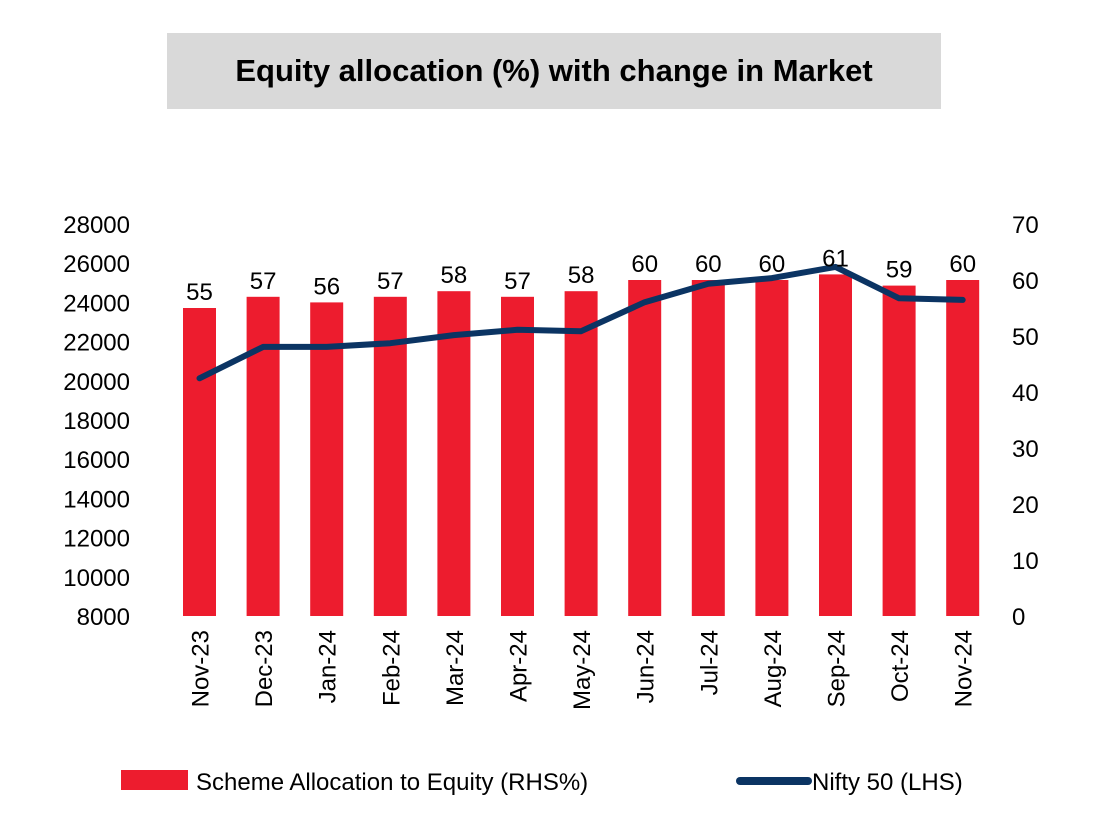 Image resolution: width=1104 pixels, height=821 pixels. What do you see at coordinates (96, 578) in the screenshot?
I see `y-left-tick-10000: 10000` at bounding box center [96, 578].